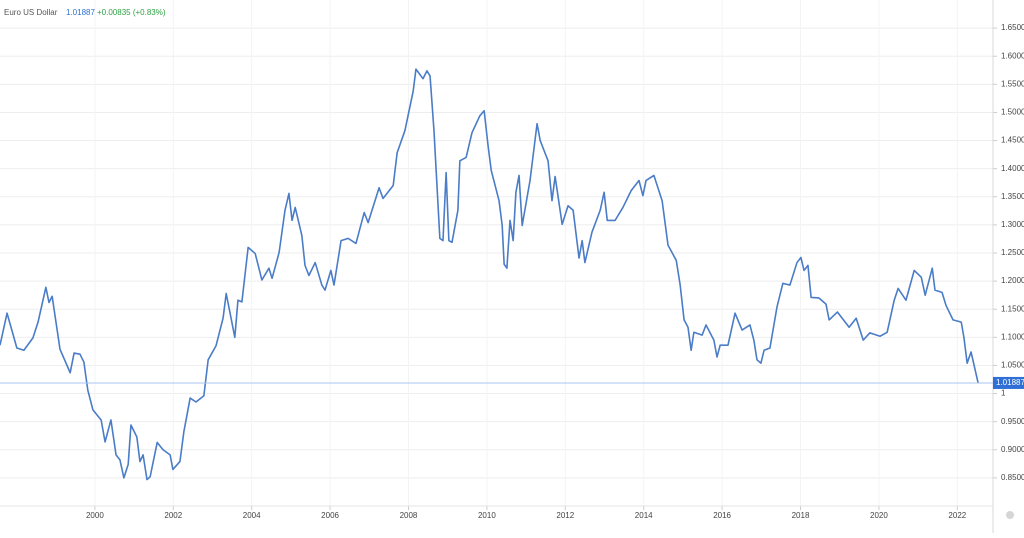 This screenshot has width=1024, height=538. I want to click on x-tick-label: 2012, so click(565, 515).